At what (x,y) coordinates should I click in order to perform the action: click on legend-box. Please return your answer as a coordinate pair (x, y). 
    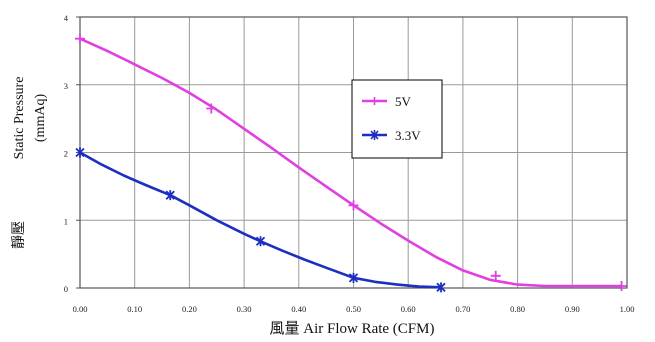
    Looking at the image, I should click on (397, 119).